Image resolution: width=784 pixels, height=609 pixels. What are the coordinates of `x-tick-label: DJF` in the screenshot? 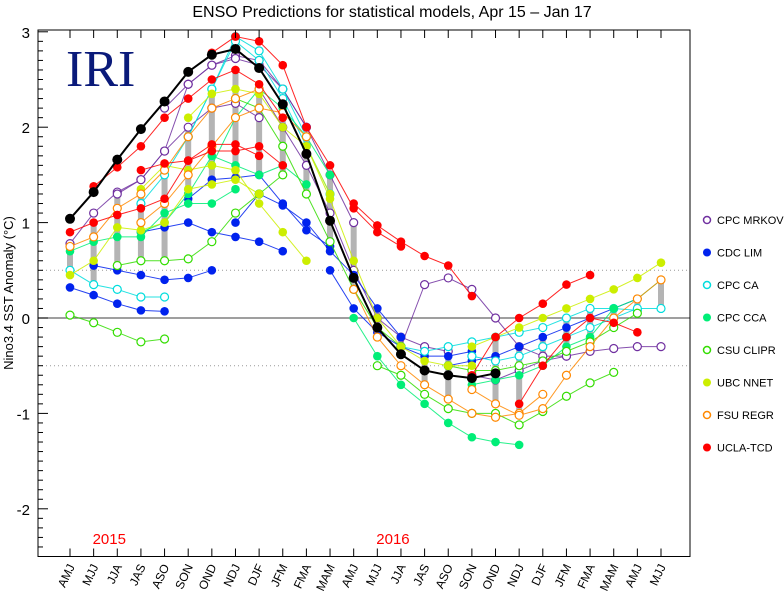 It's located at (540, 575).